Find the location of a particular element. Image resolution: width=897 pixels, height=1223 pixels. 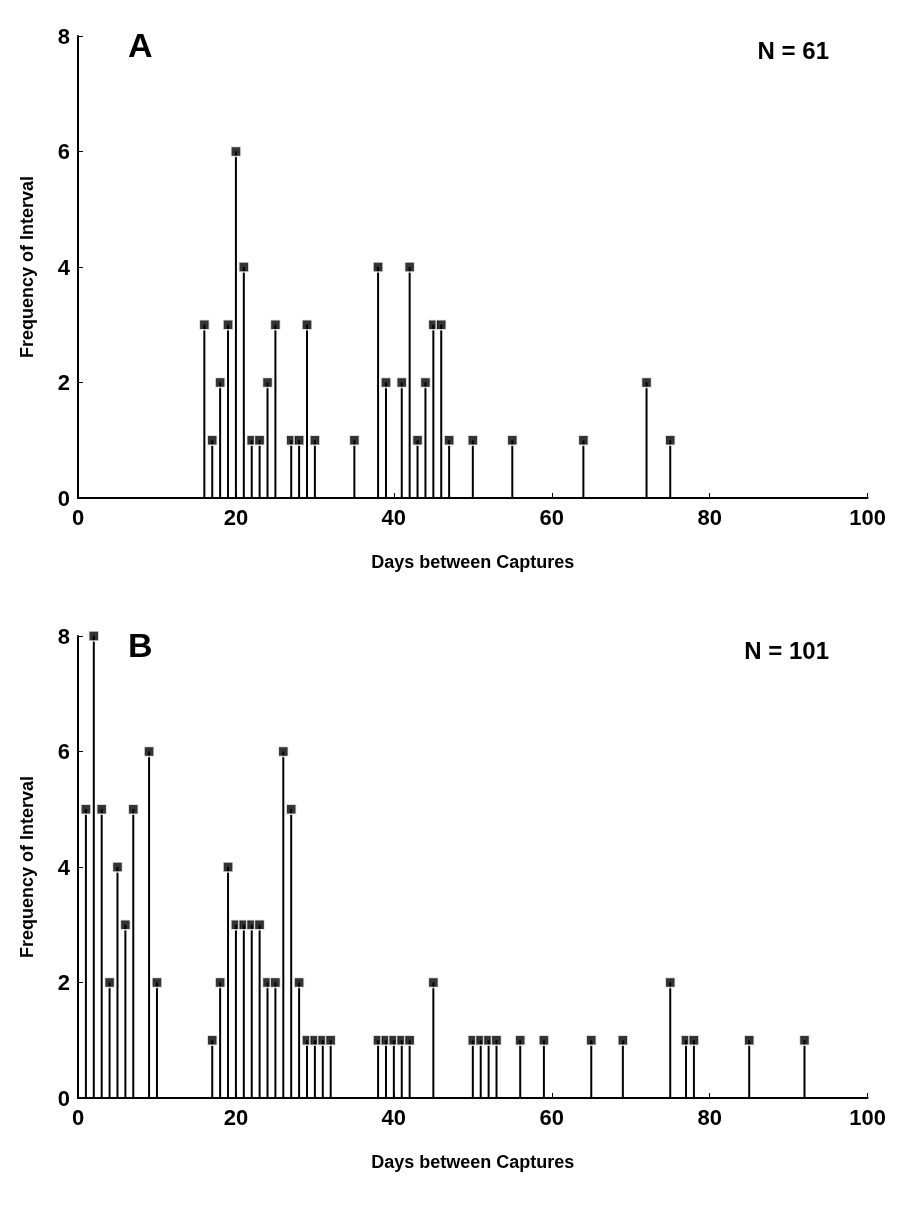

annotation: A is located at coordinates (140, 45).